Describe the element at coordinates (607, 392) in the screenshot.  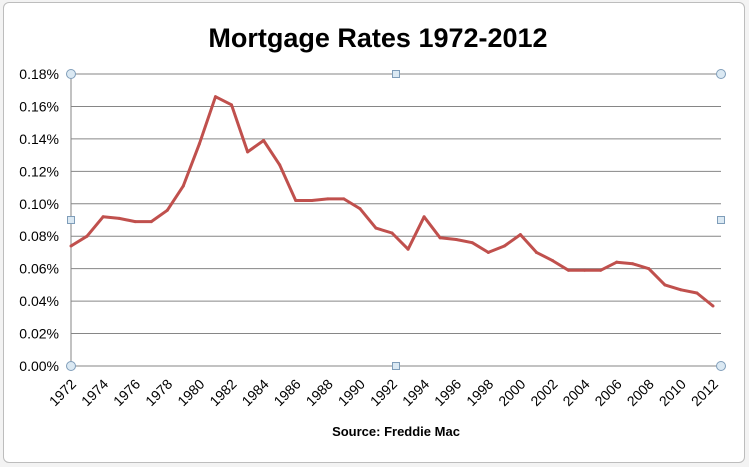
I see `x-tick-label: 2006` at that location.